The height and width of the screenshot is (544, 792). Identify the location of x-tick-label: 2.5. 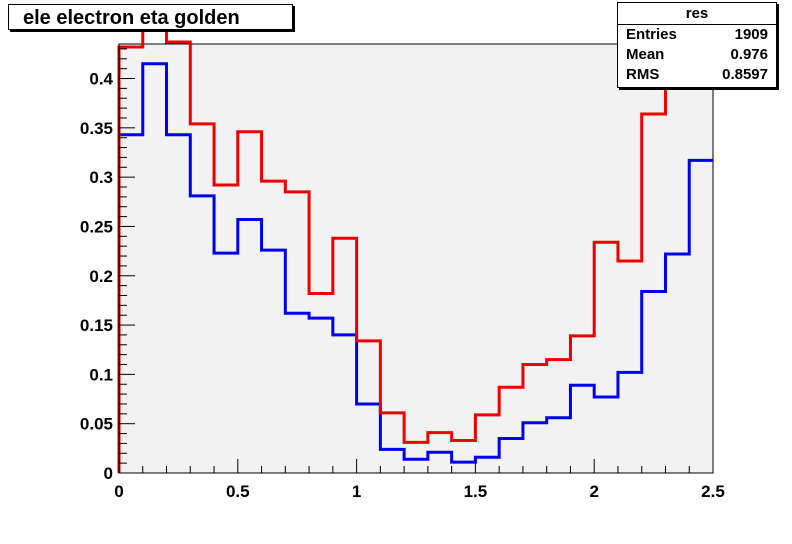
(713, 491).